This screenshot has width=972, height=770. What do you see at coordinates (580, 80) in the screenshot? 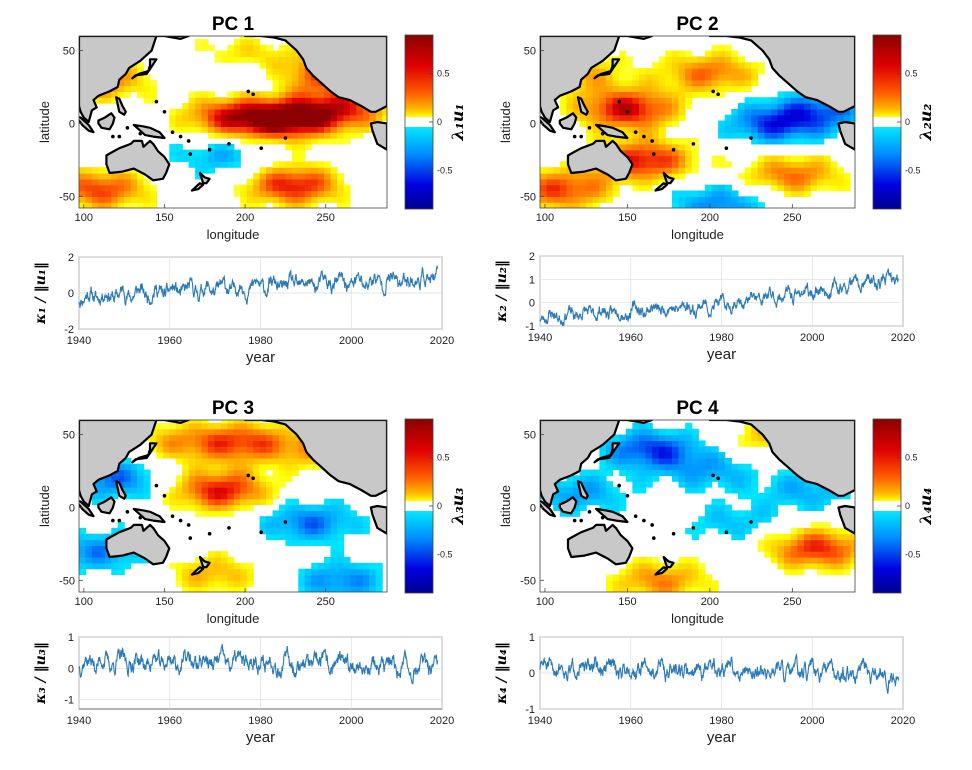
I see `landmass` at bounding box center [580, 80].